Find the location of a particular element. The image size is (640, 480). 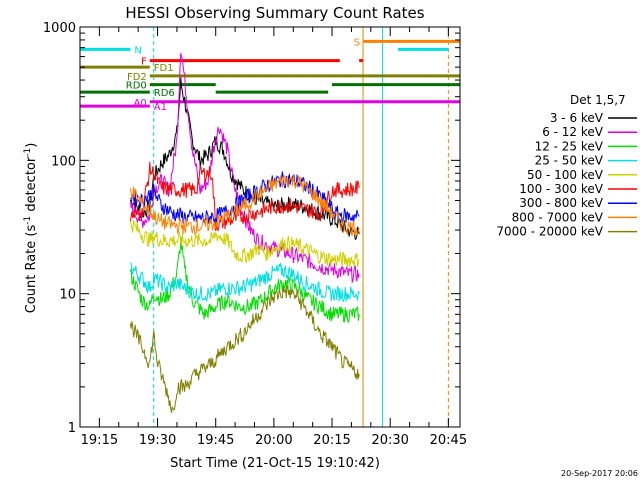

y-tick-label: 100 is located at coordinates (63, 161).